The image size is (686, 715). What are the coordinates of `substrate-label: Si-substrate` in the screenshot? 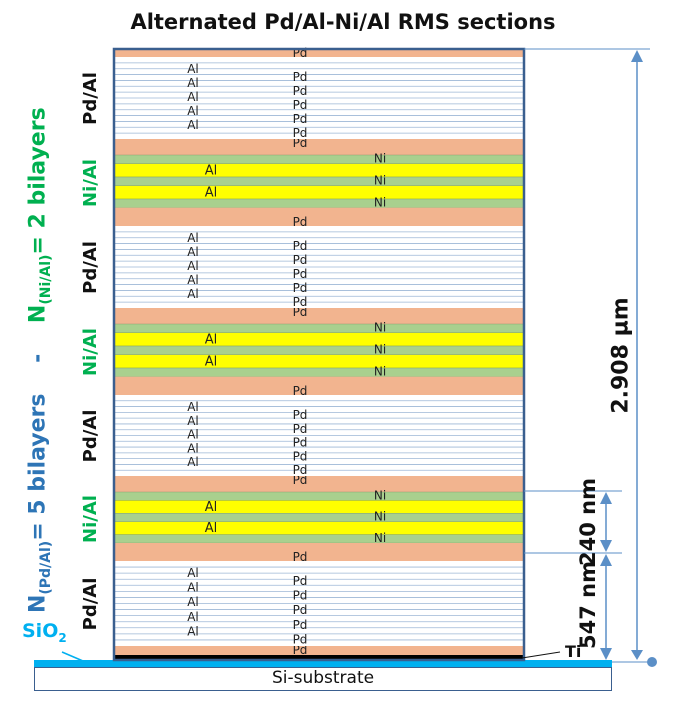 It's located at (323, 678).